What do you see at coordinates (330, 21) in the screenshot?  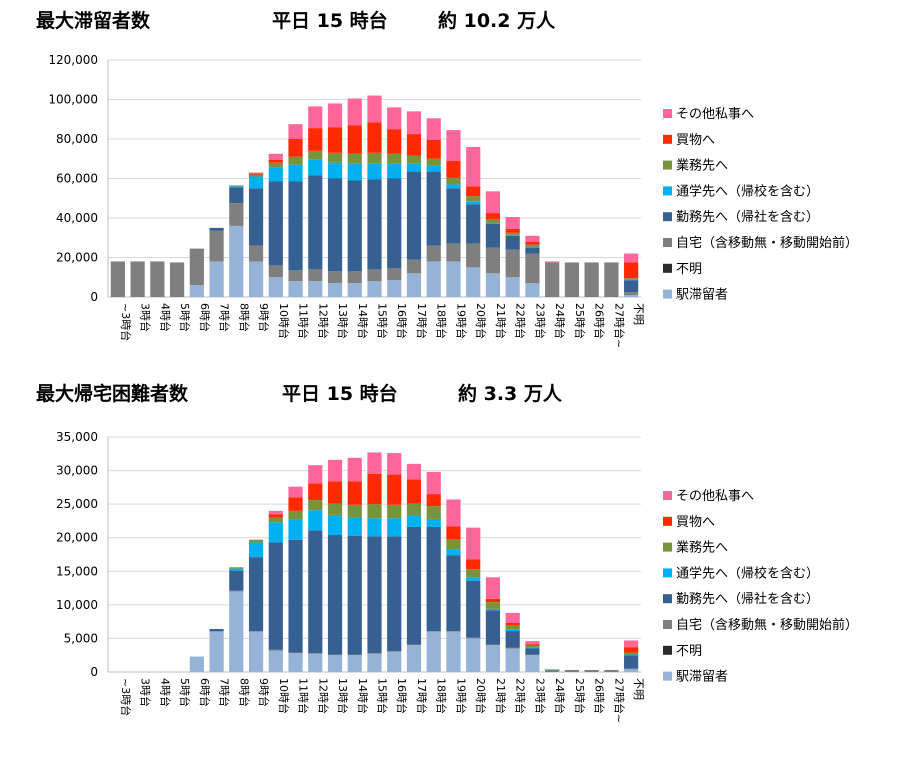 I see `chart1-title-time: 平日 15 時台` at bounding box center [330, 21].